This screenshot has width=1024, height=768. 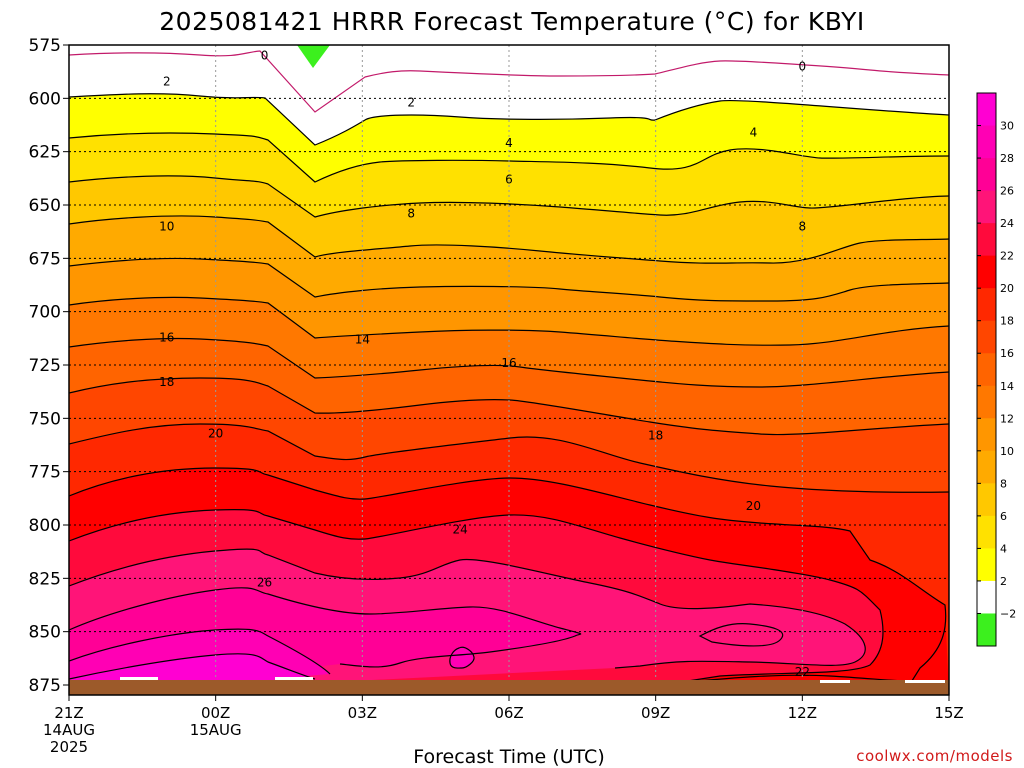 I want to click on contour-line-28-pocket, so click(x=462, y=657).